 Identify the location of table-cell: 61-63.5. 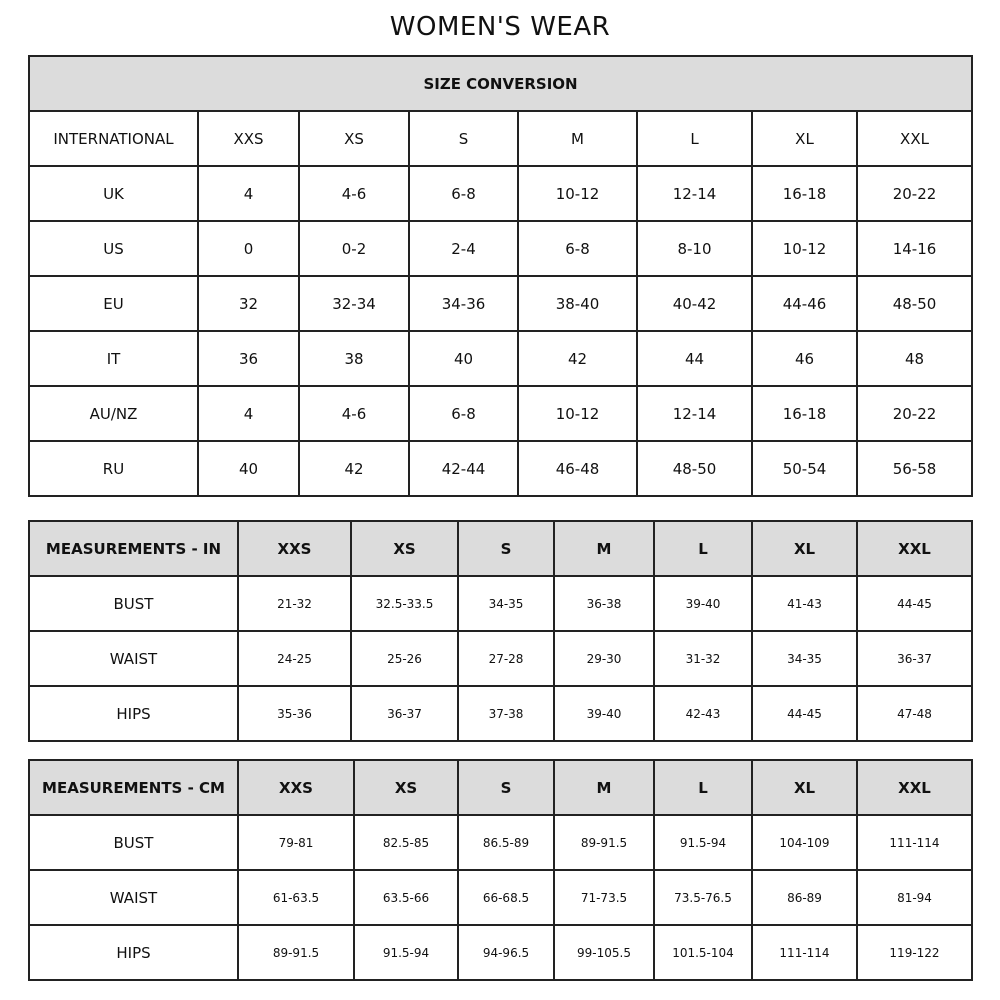
(296, 897).